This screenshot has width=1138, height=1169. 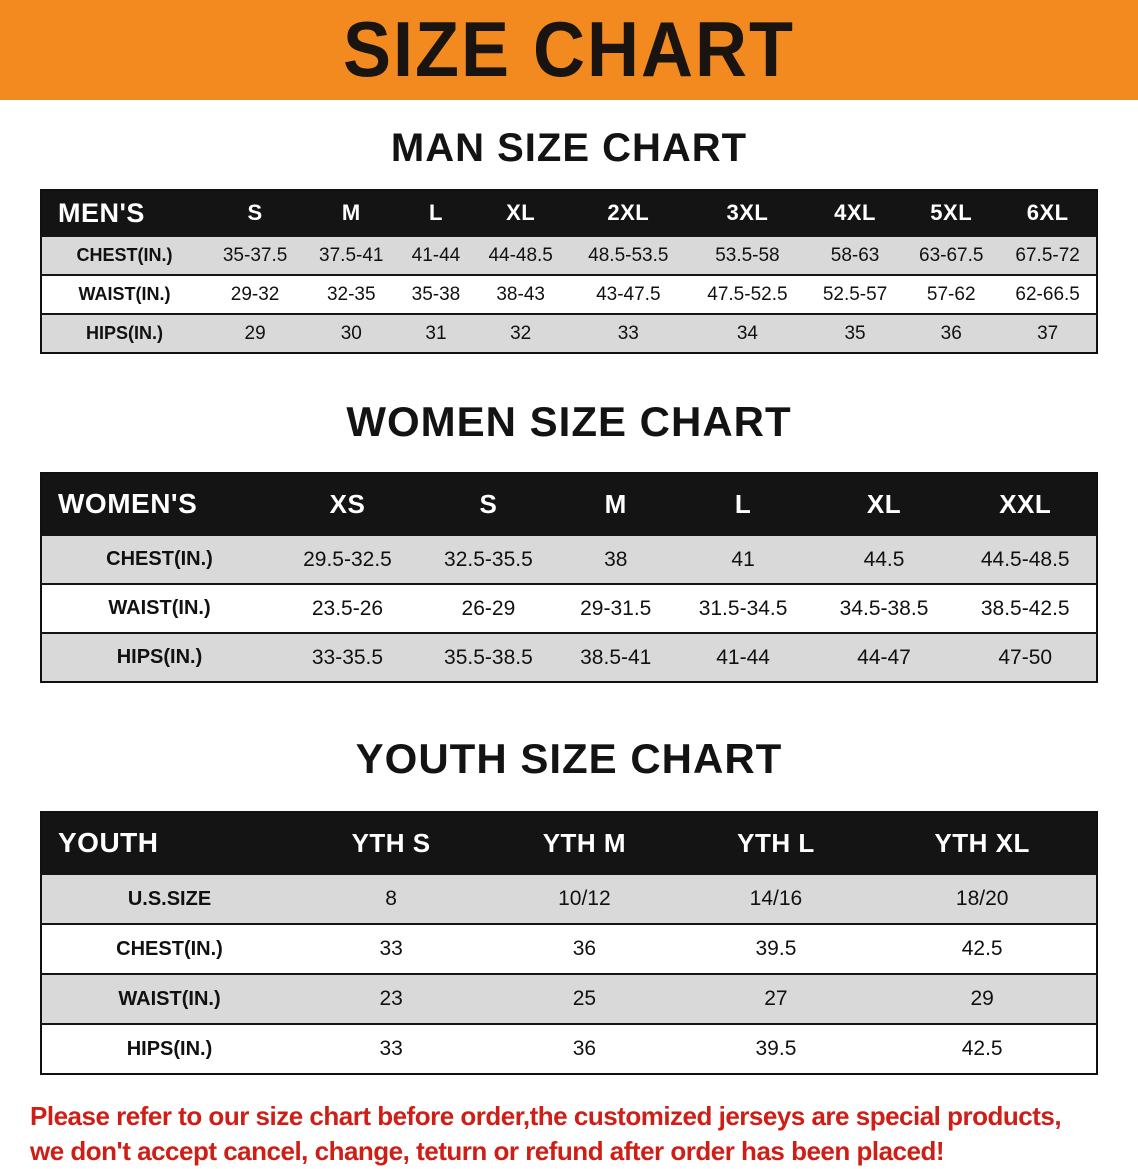 I want to click on size-value: 29-32, so click(x=255, y=294).